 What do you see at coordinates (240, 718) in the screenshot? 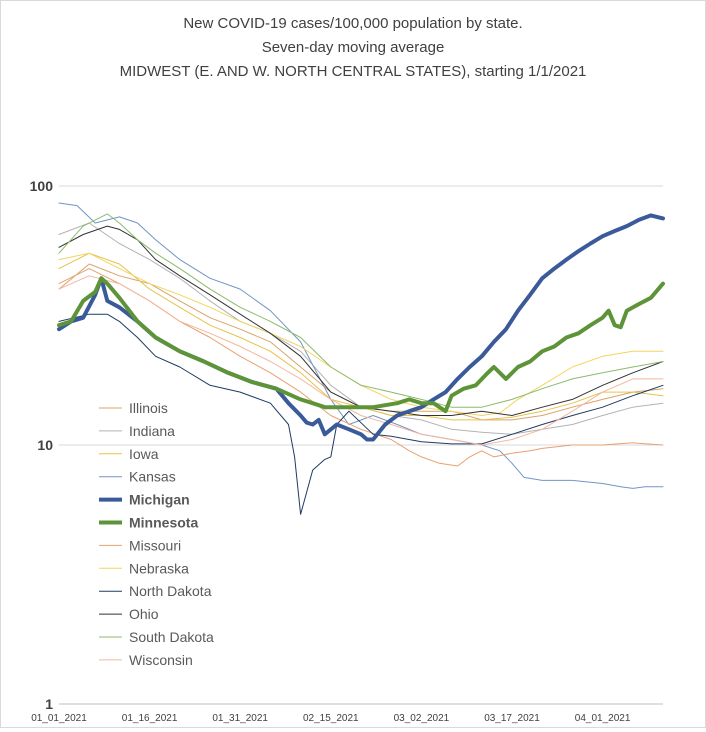
I see `x-tick-label-01_31_2021: 01_31_2021` at bounding box center [240, 718].